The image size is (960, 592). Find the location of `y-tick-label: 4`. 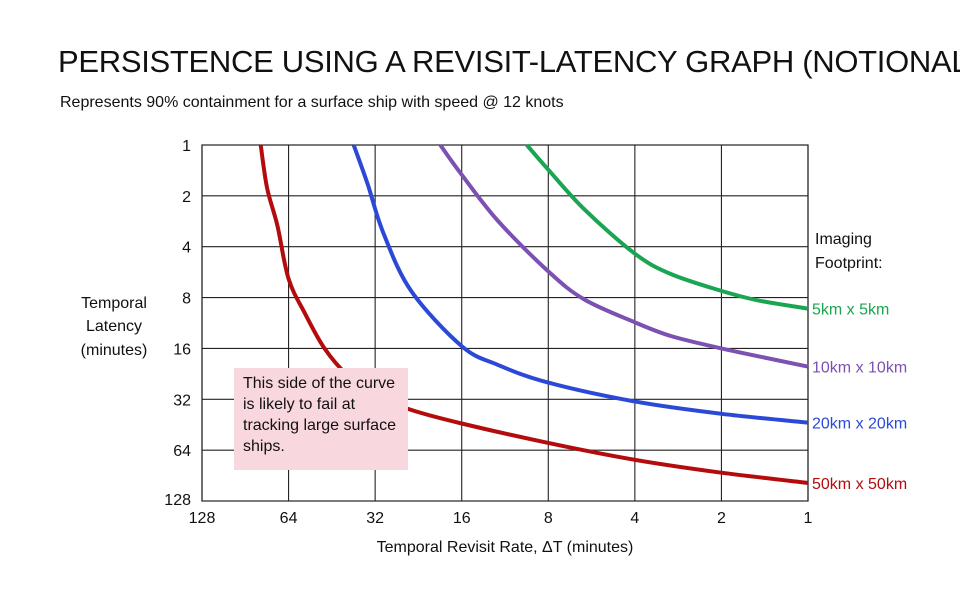

y-tick-label: 4 is located at coordinates (186, 248).